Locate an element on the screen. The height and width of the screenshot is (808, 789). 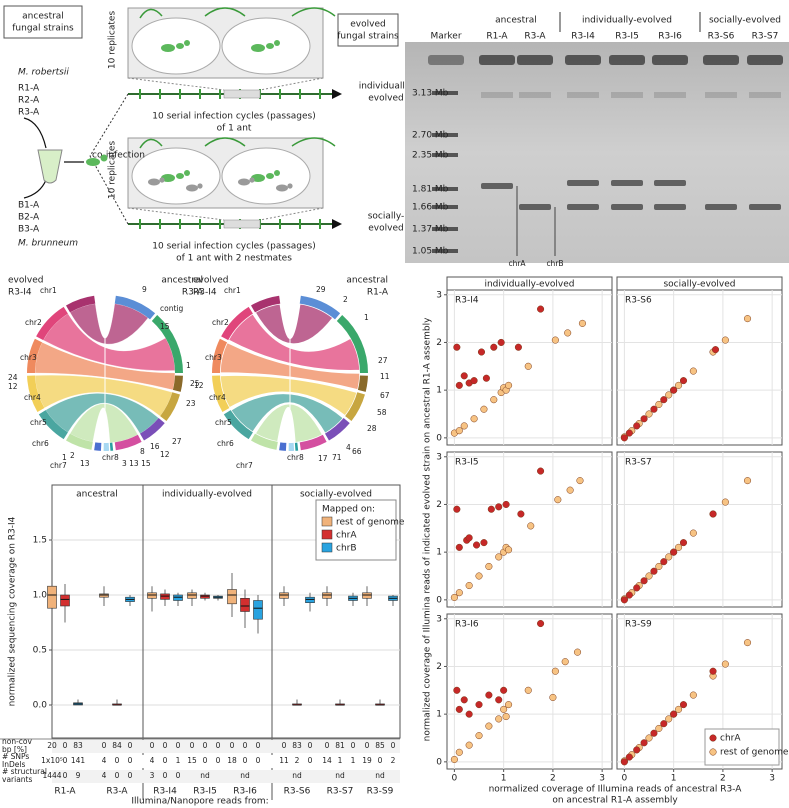
table-cell: 1 is located at coordinates (353, 760).